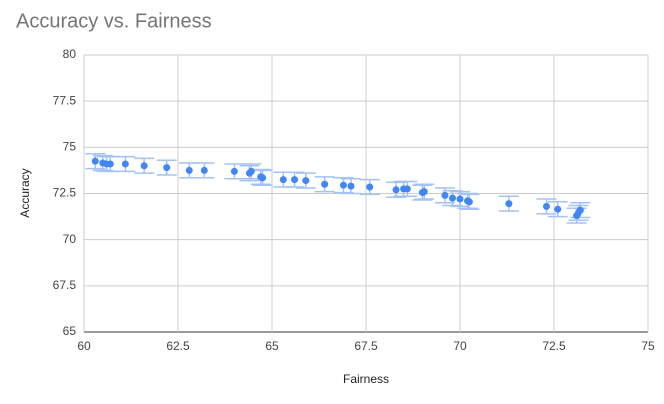 This screenshot has height=404, width=664. What do you see at coordinates (178, 346) in the screenshot?
I see `x-tick-label: 62.5` at bounding box center [178, 346].